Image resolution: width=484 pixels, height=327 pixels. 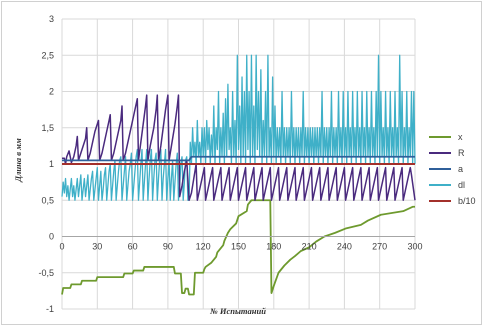 What do you see at coordinates (97, 247) in the screenshot?
I see `x-tick-label: 30` at bounding box center [97, 247].